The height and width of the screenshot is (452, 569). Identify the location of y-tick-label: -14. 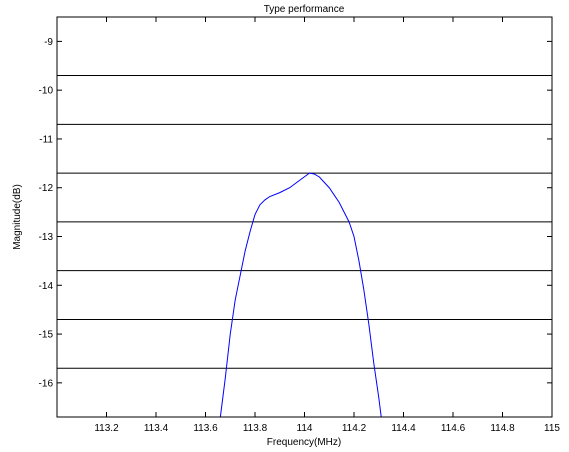
(46, 286).